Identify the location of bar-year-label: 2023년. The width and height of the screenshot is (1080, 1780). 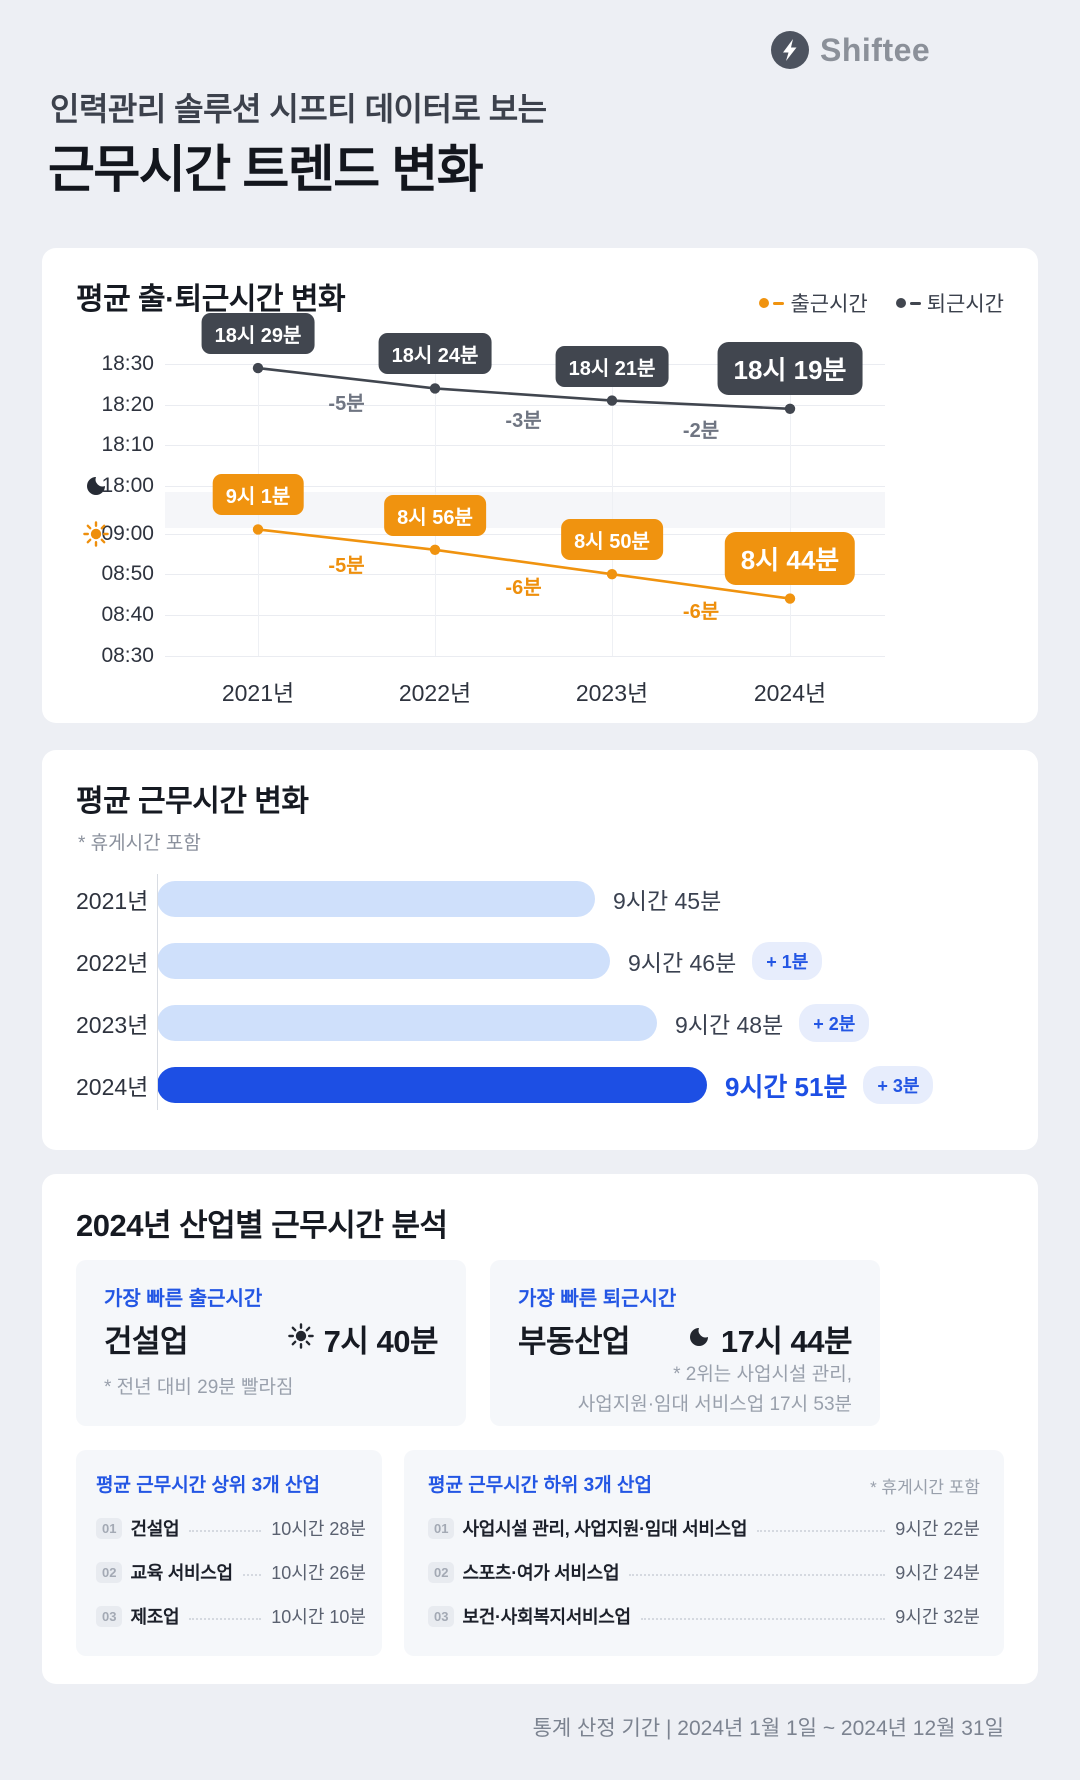
(112, 1025).